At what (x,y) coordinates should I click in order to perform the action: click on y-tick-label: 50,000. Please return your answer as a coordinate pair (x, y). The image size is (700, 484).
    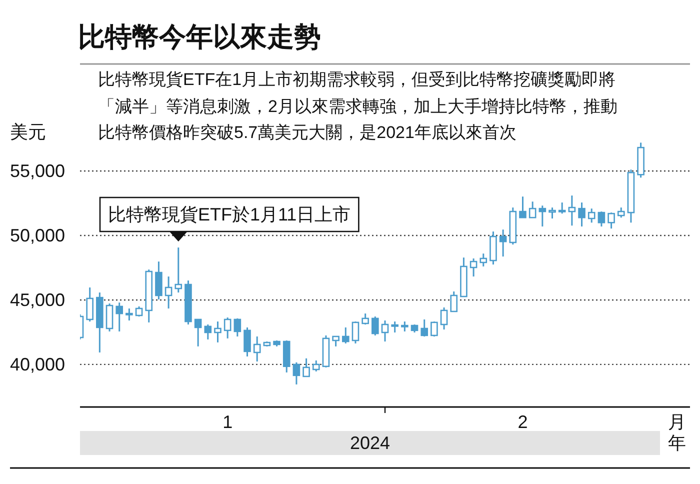
    Looking at the image, I should click on (38, 236).